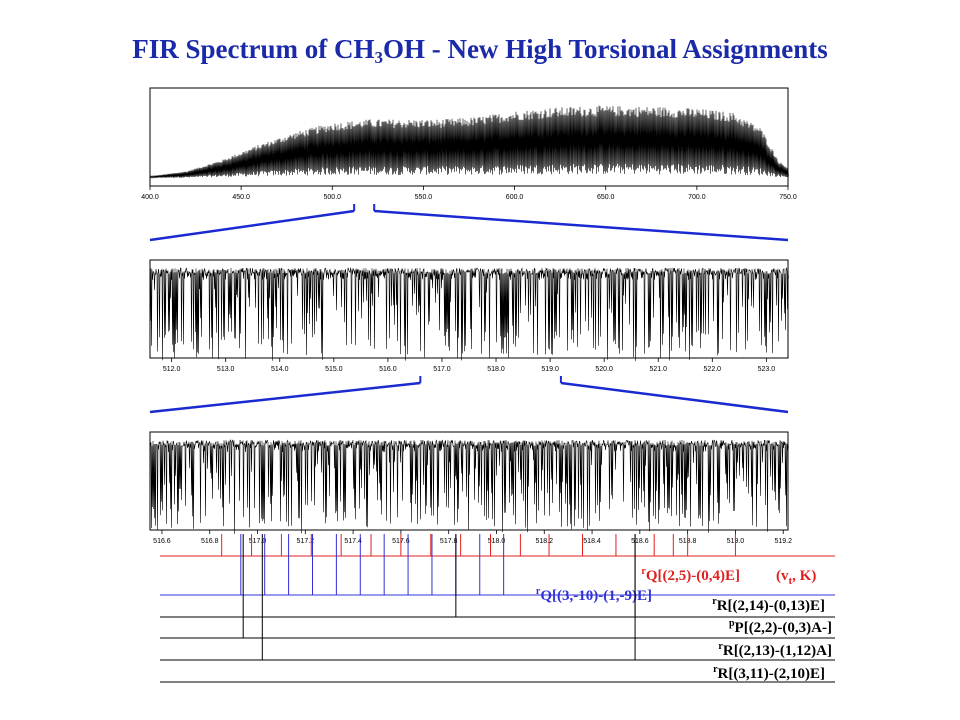  I want to click on x-tick-label: 523.0, so click(767, 369).